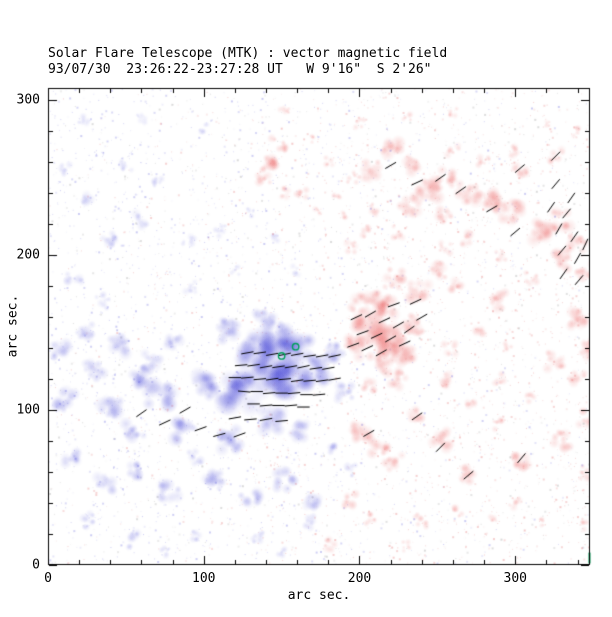 This screenshot has width=612, height=617. Describe the element at coordinates (36, 565) in the screenshot. I see `y-tick-label: 0` at that location.